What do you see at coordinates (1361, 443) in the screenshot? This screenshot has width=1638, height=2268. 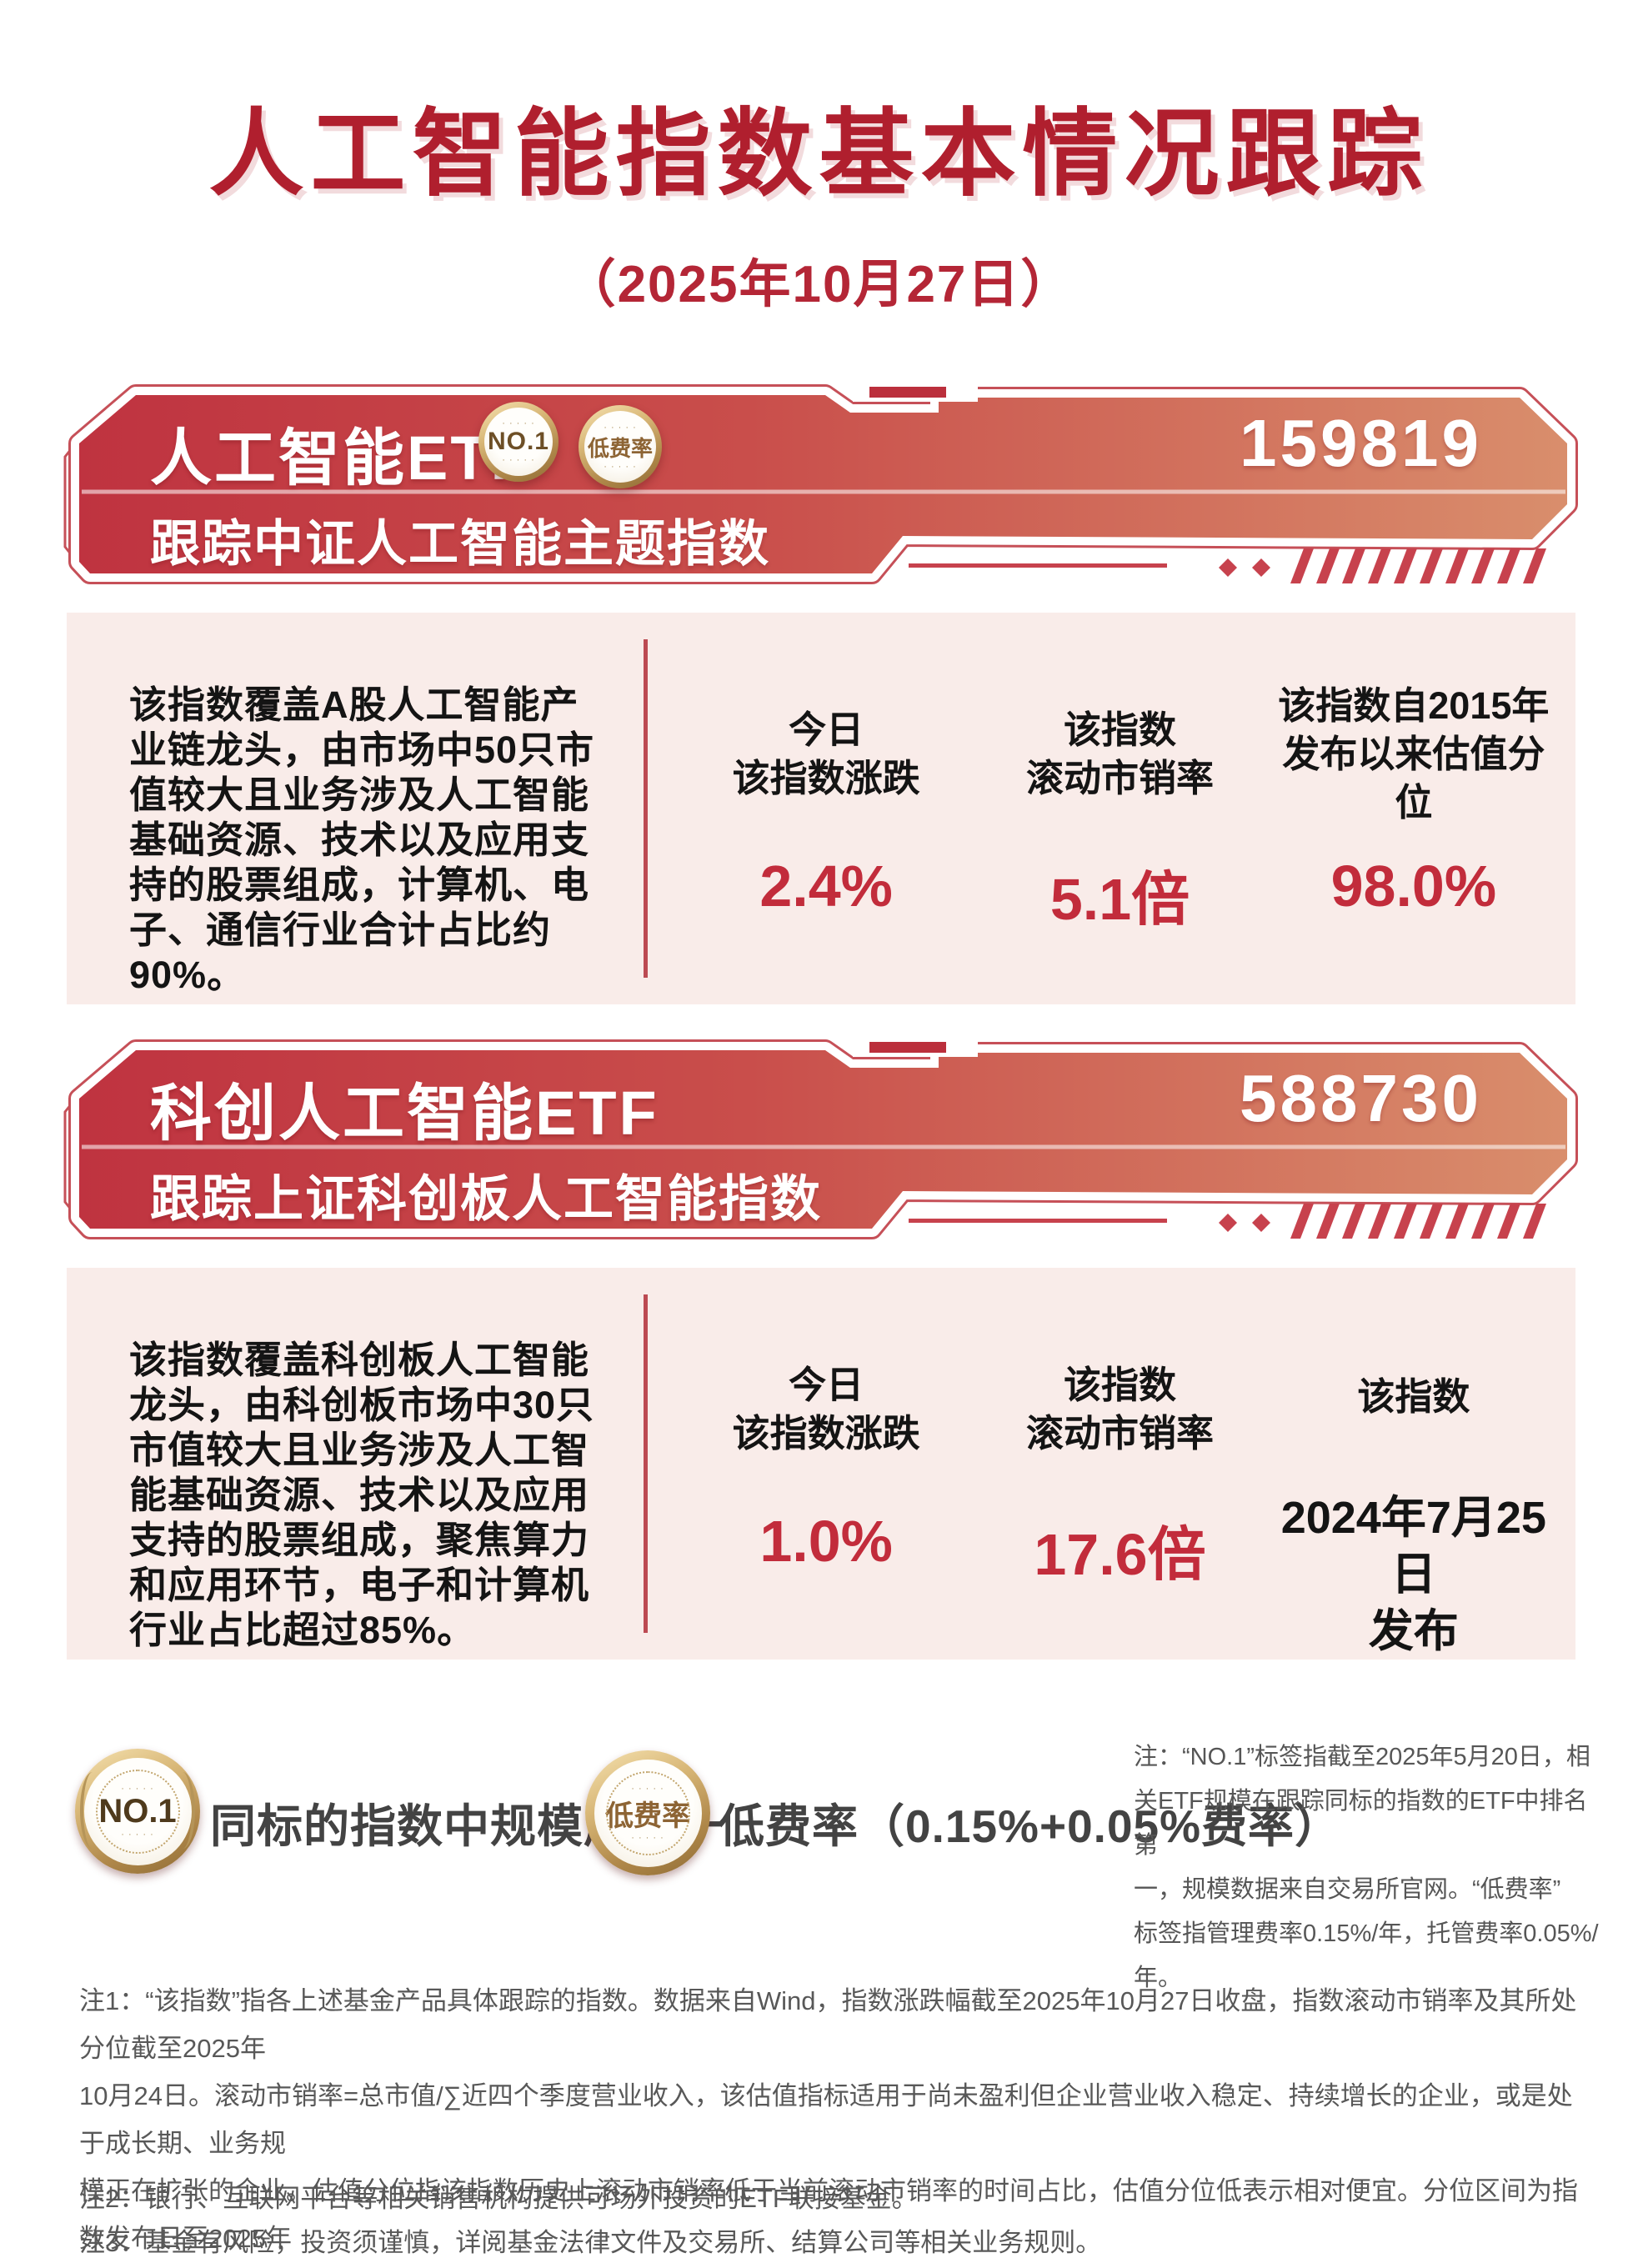 I see `etf-code: 159819` at bounding box center [1361, 443].